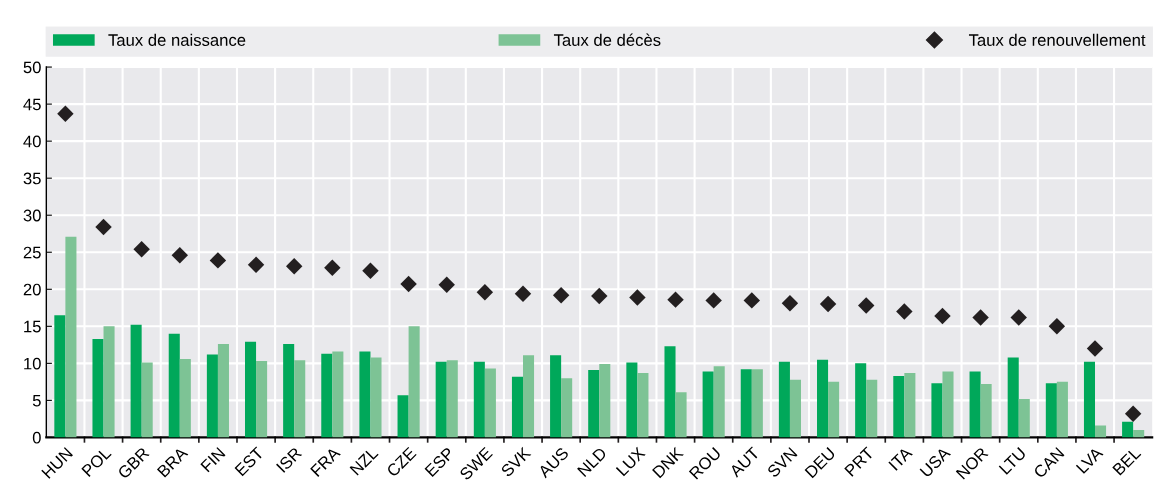 The height and width of the screenshot is (486, 1158). I want to click on x-tick-label: NLD, so click(592, 461).